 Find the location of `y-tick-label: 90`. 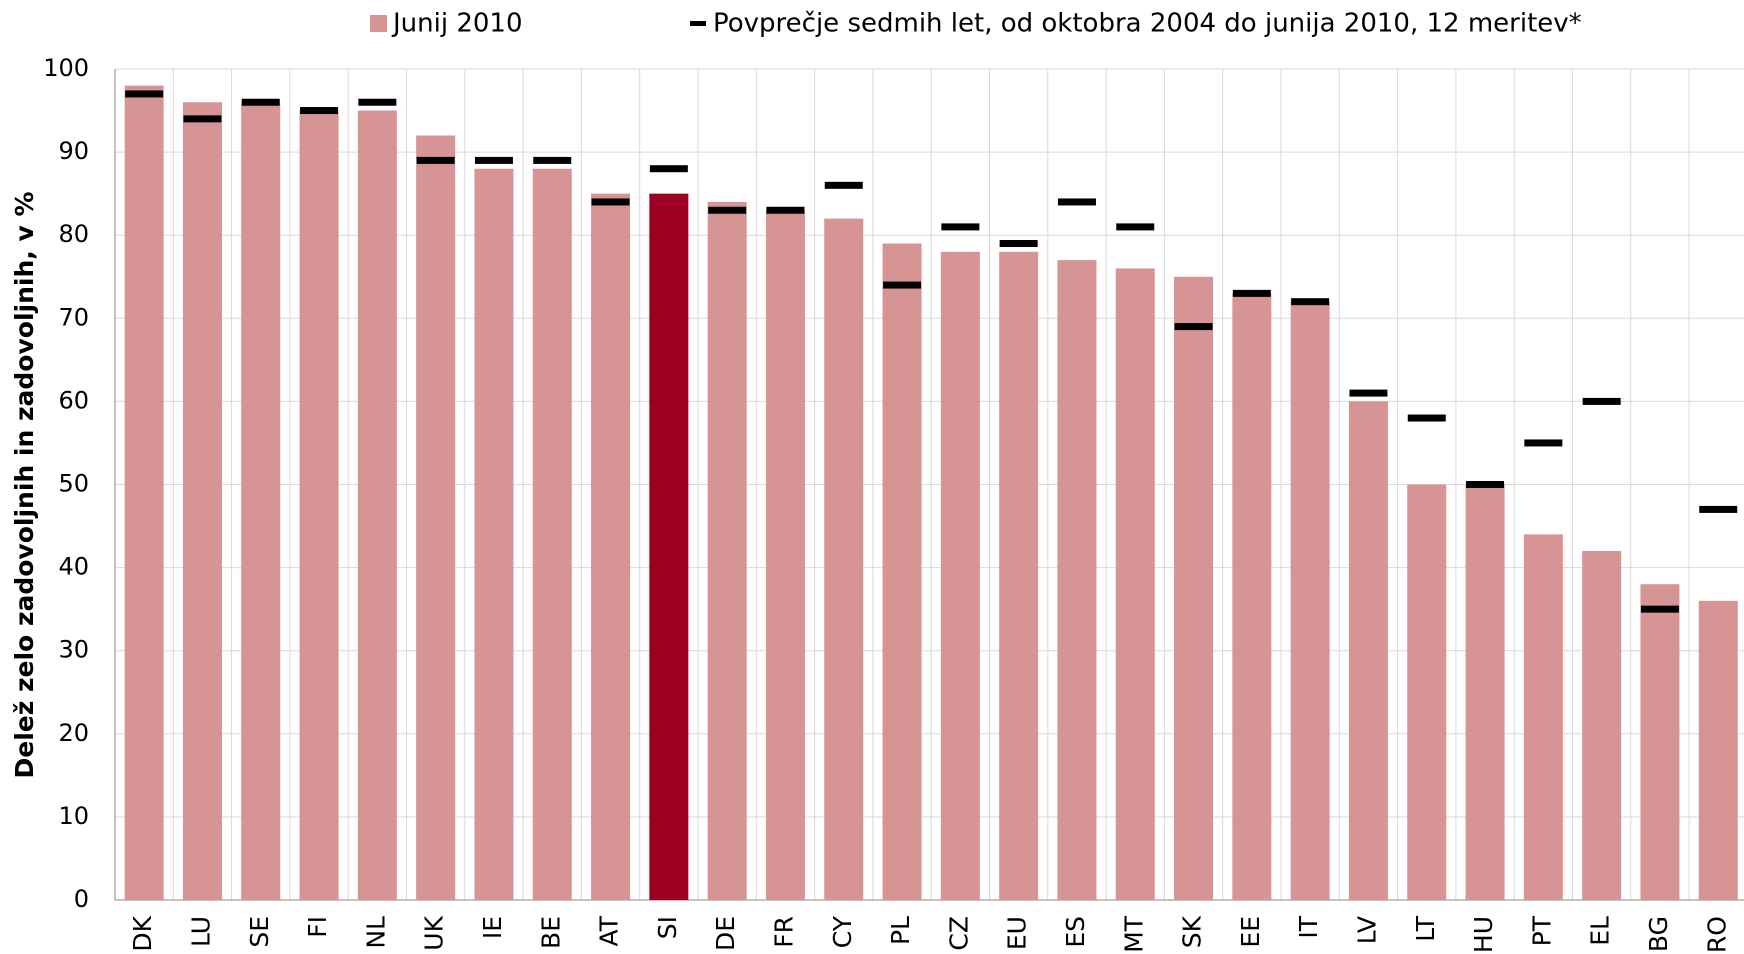

y-tick-label: 90 is located at coordinates (73, 151).